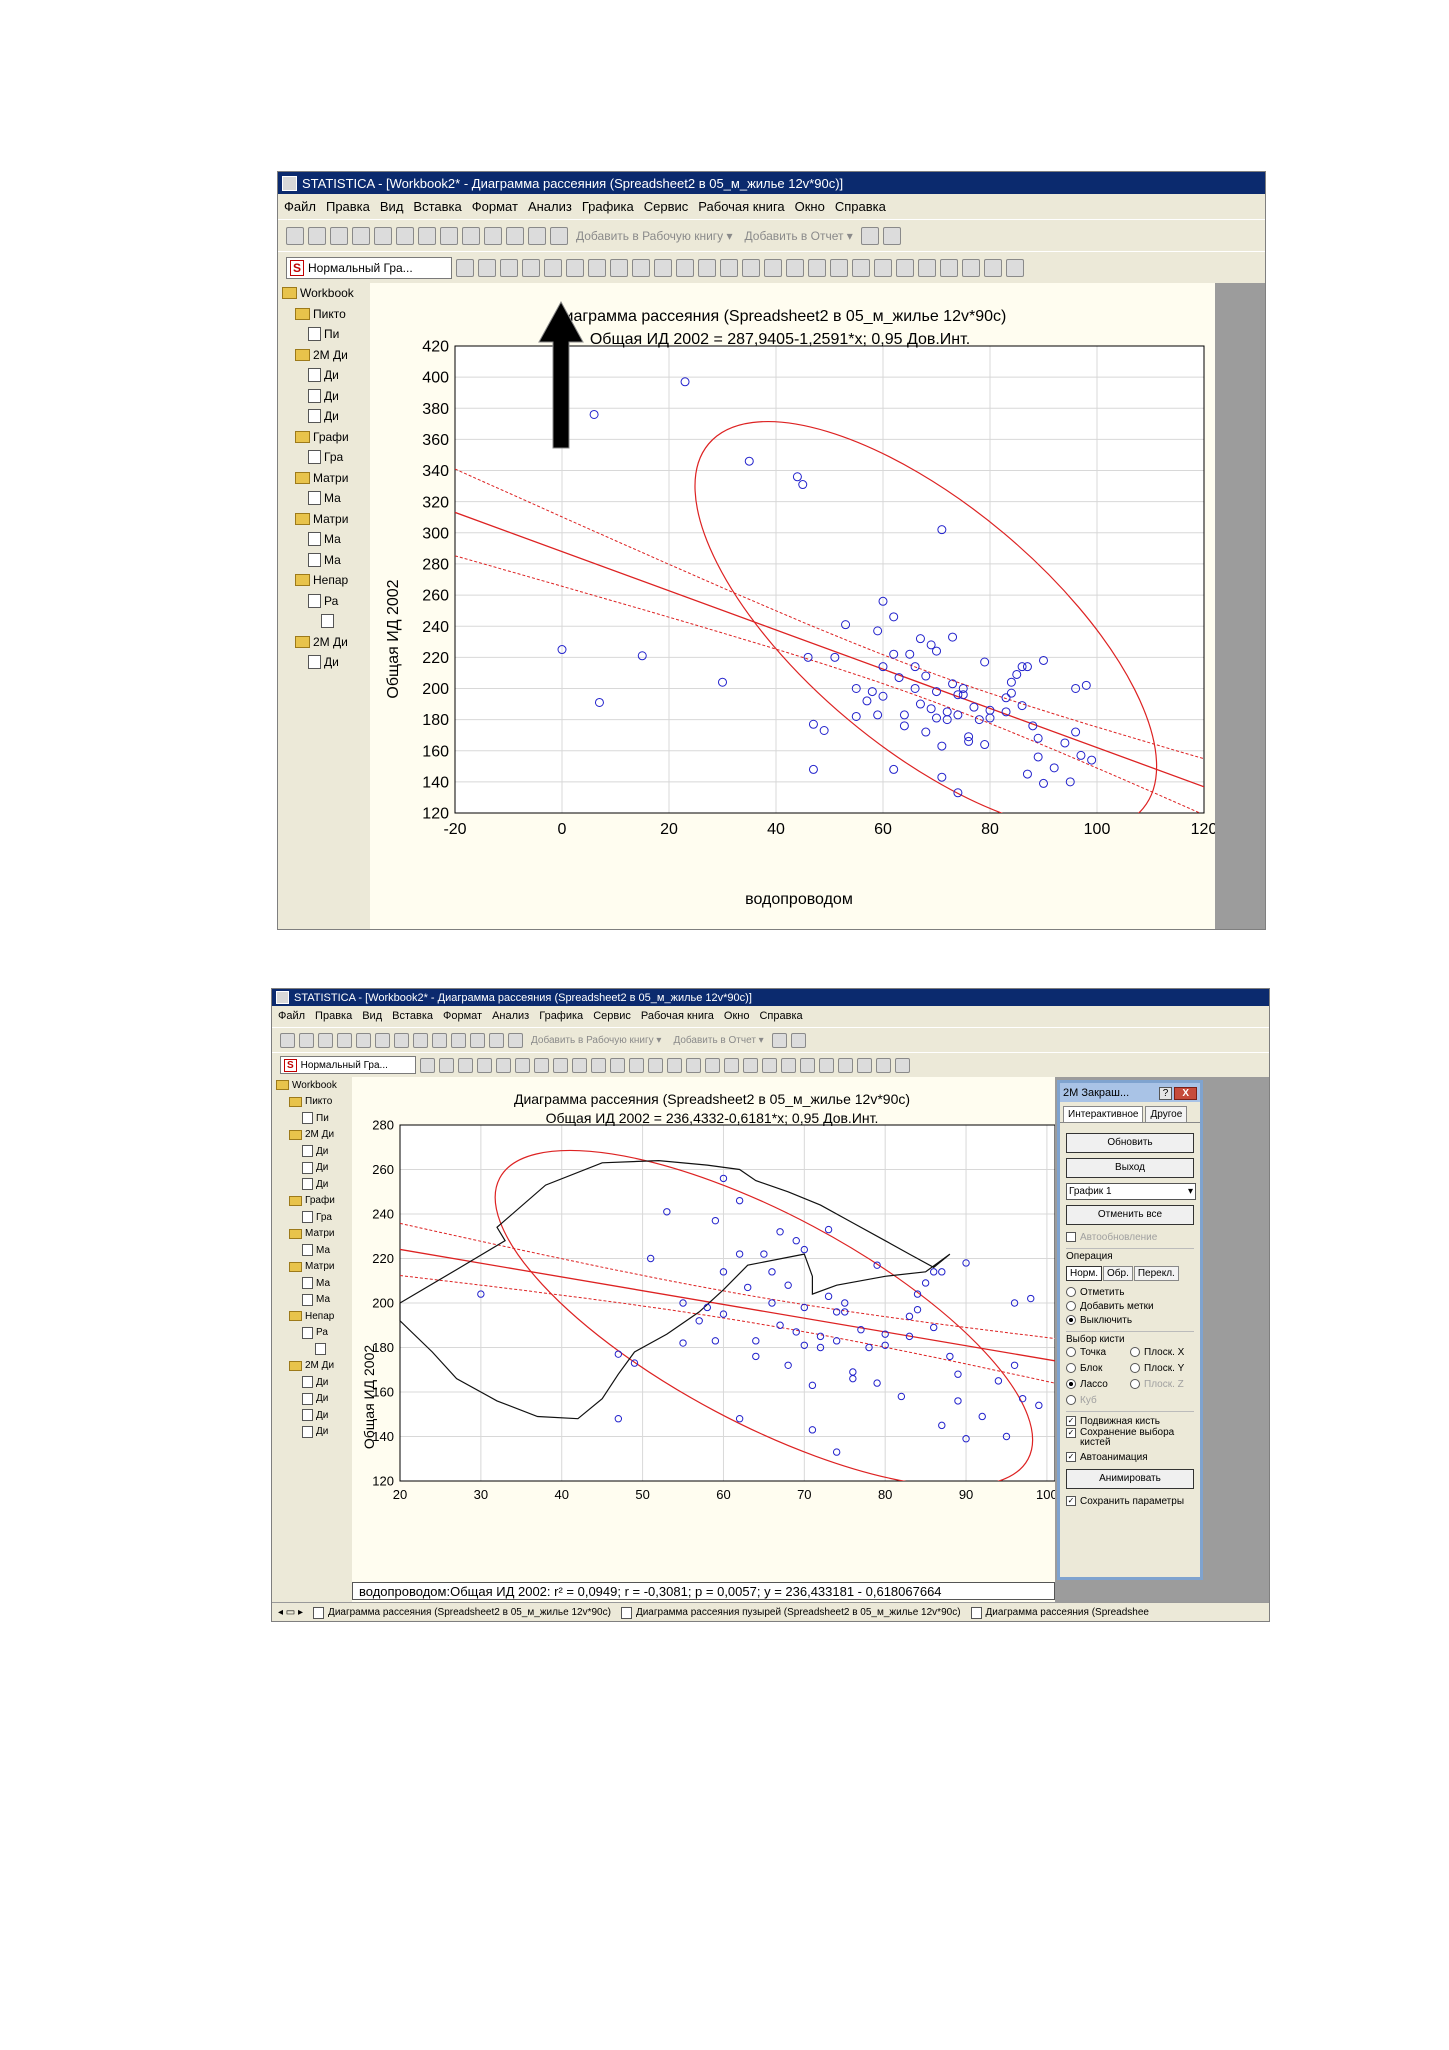 This screenshot has height=2050, width=1449. Describe the element at coordinates (736, 1016) in the screenshot. I see `menu-window: Окно` at that location.